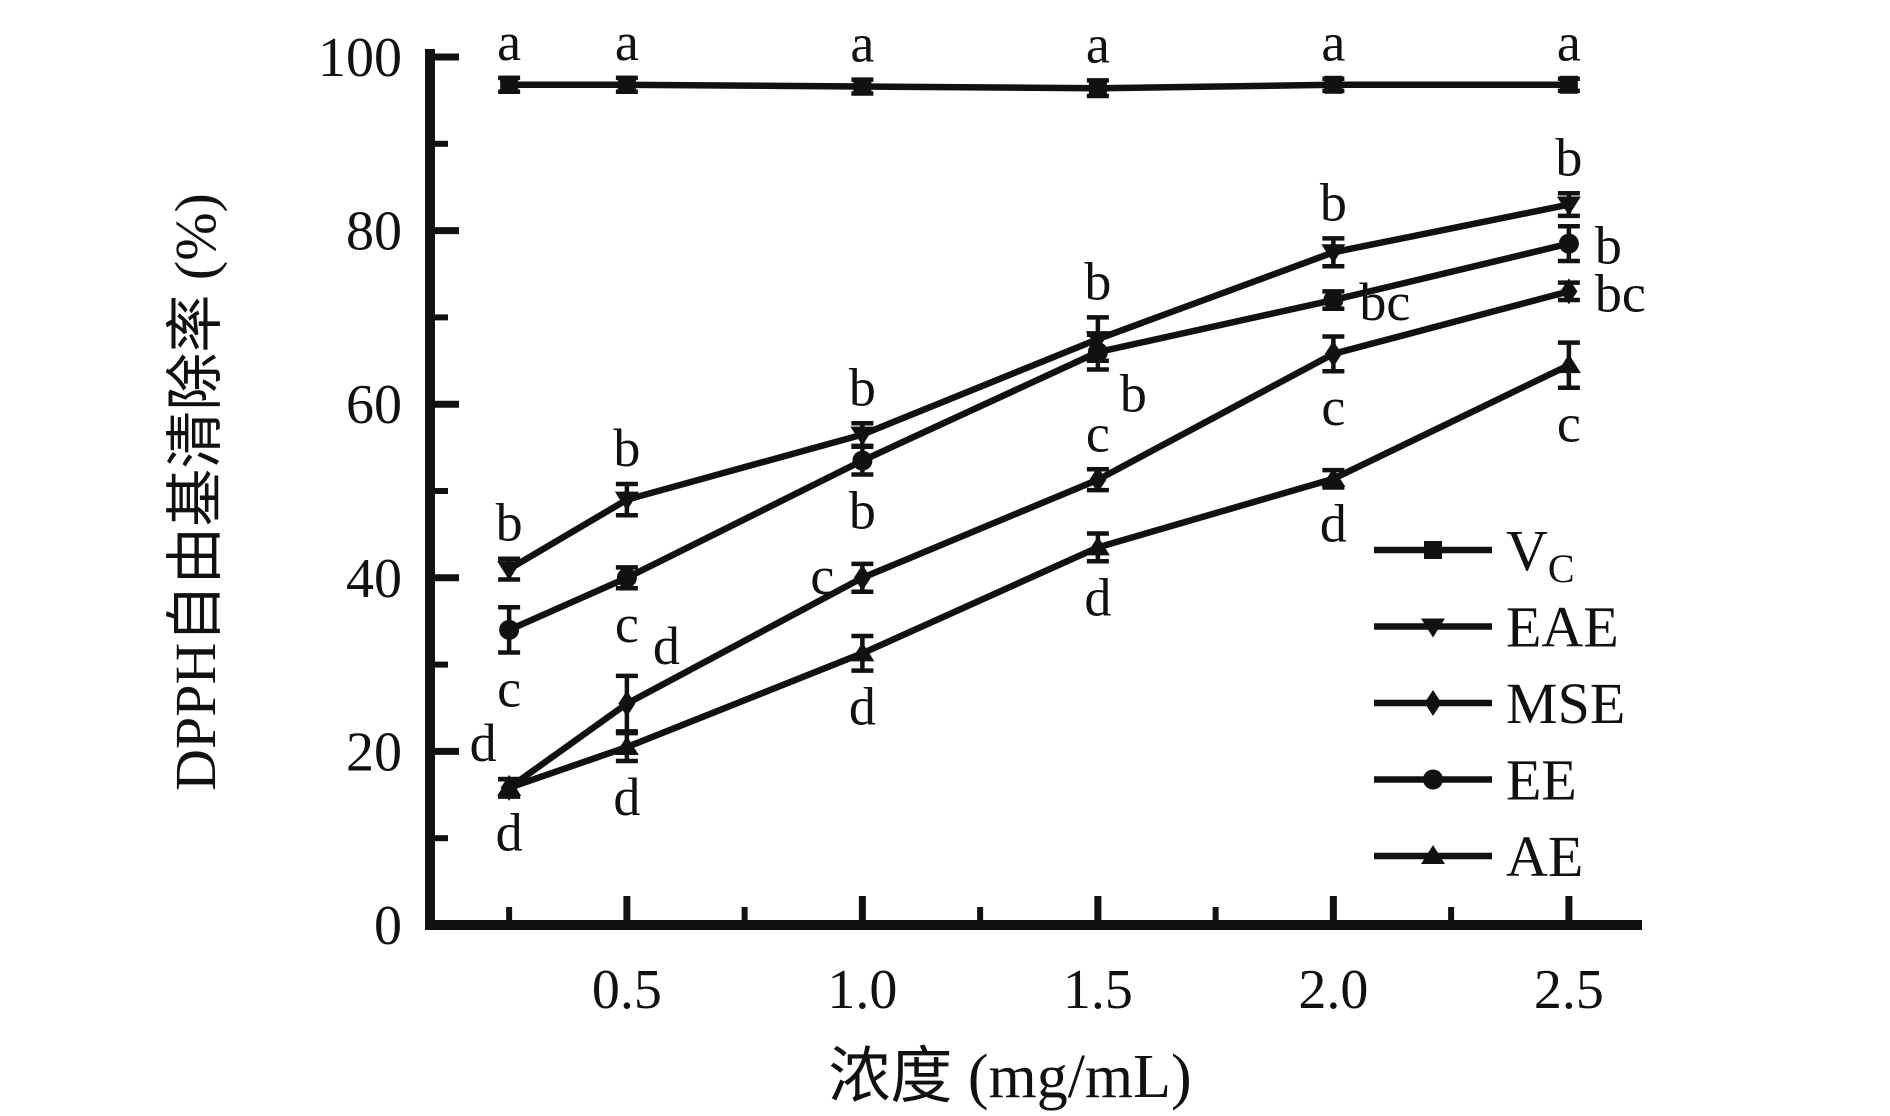  I want to click on legend-label-subscript: C, so click(1561, 568).